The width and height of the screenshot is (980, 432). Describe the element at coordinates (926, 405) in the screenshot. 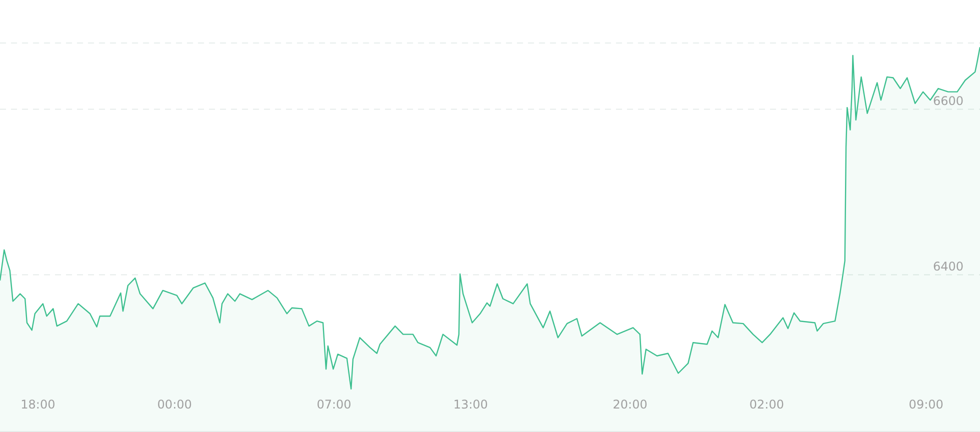

I see `x-tick-label: 09:00` at that location.